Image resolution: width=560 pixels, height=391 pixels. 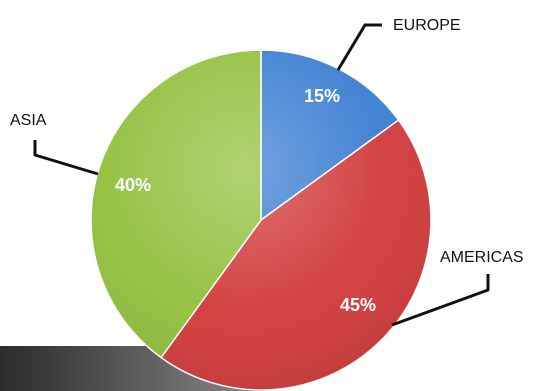 What do you see at coordinates (322, 96) in the screenshot?
I see `pct-label-europe: 15%` at bounding box center [322, 96].